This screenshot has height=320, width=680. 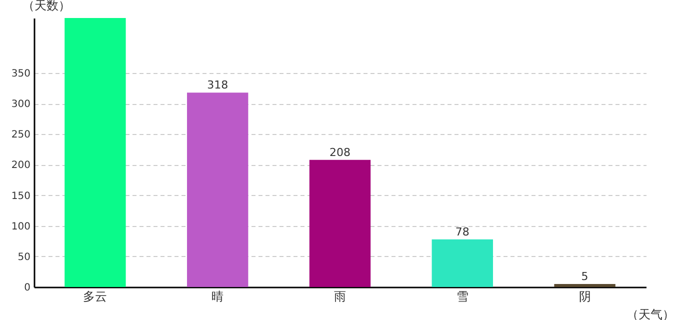 What do you see at coordinates (24, 257) in the screenshot?
I see `y-tick-label: 50` at bounding box center [24, 257].